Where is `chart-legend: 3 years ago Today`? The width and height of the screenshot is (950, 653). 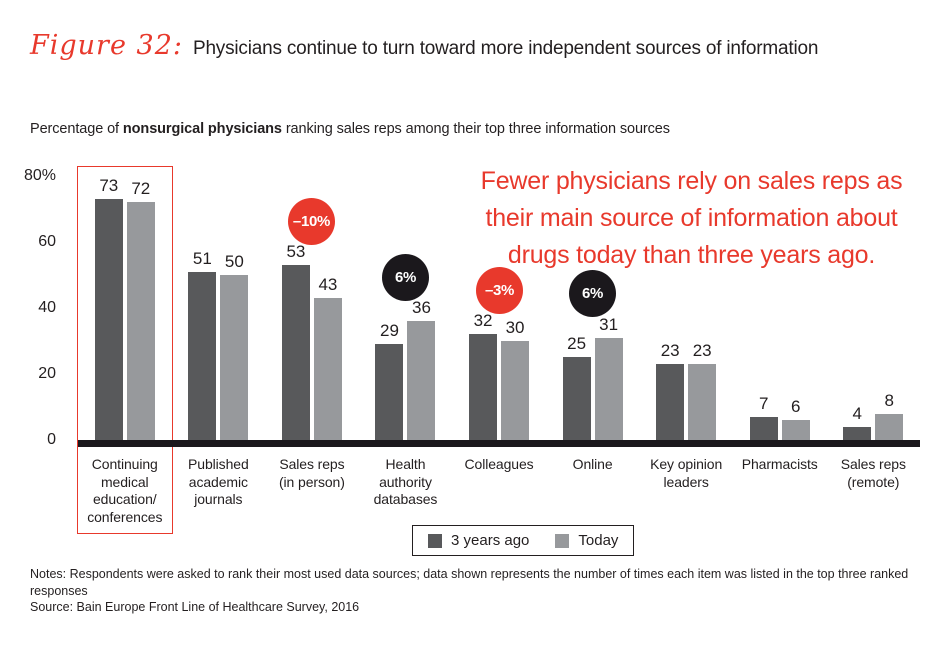
chart-legend: 3 years ago Today is located at coordinates (523, 540).